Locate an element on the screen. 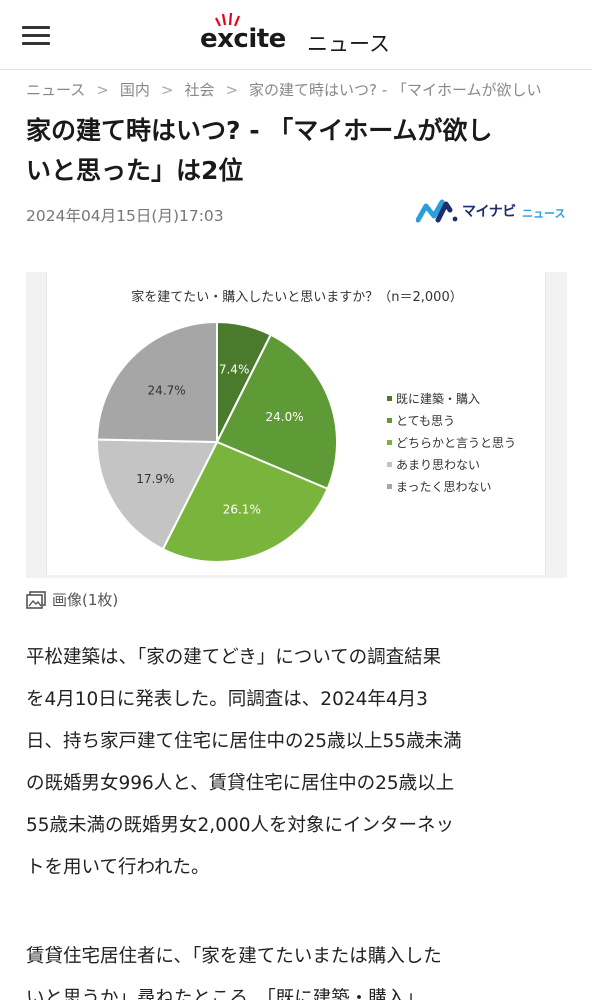  pie-data-label: 7.4% is located at coordinates (234, 370).